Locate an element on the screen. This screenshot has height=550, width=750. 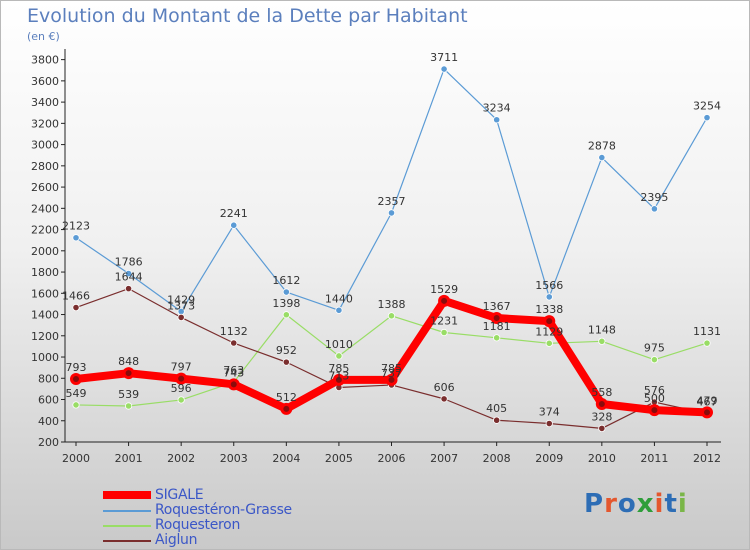
x-tick-label: 2002 is located at coordinates (181, 458).